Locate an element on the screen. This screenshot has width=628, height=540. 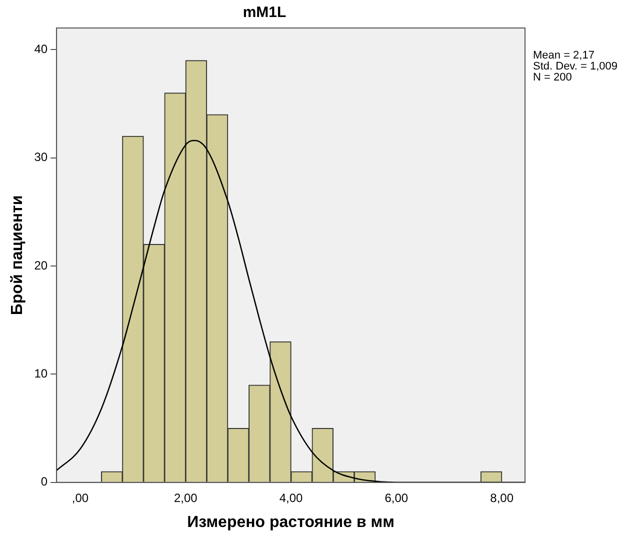
x-tick-label: ,00 is located at coordinates (80, 497).